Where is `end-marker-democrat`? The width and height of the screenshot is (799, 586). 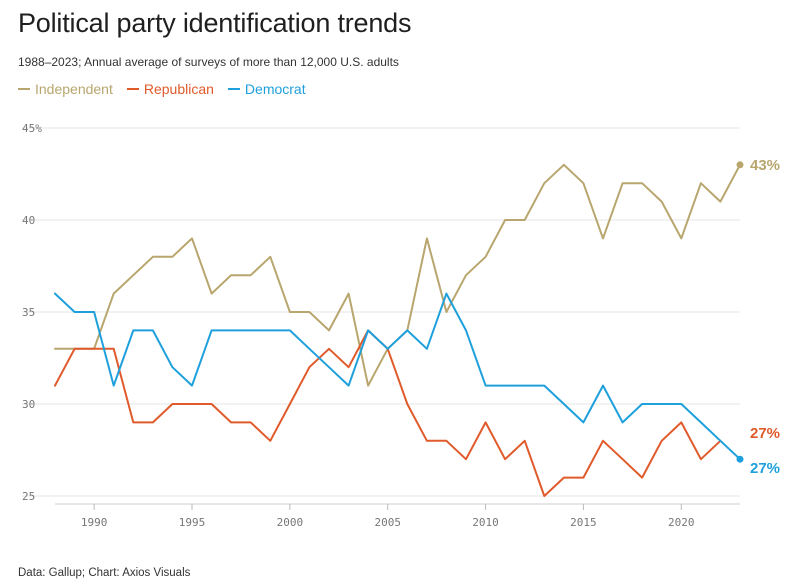 end-marker-democrat is located at coordinates (740, 459).